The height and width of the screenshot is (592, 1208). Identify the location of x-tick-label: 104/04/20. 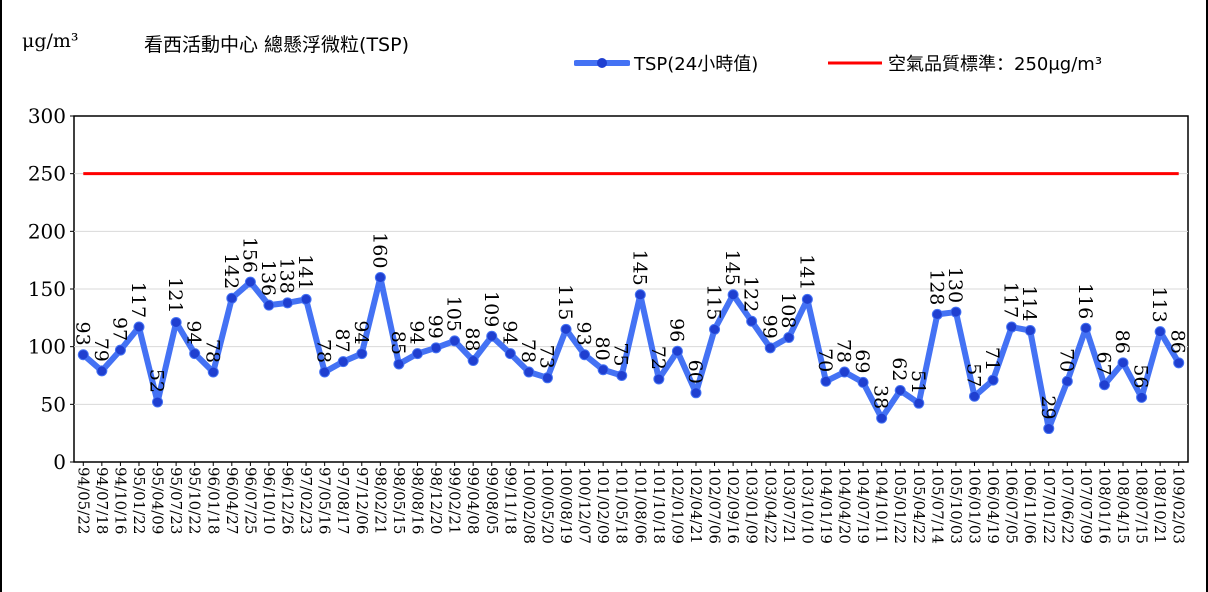
(845, 505).